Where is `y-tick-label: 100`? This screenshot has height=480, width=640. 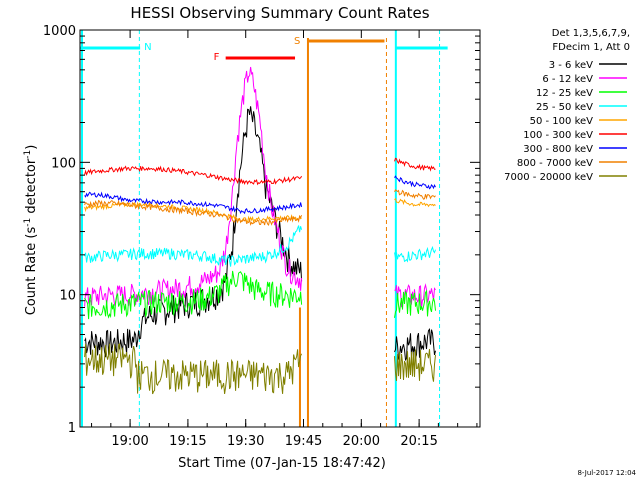
y-tick-label: 100 is located at coordinates (63, 163).